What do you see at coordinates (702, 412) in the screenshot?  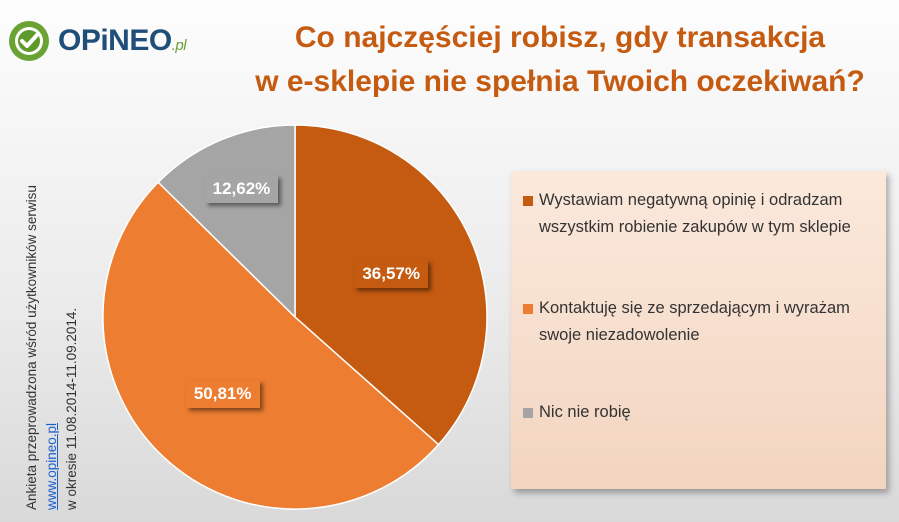 I see `legend-item-do-nothing: Nic nie robię` at bounding box center [702, 412].